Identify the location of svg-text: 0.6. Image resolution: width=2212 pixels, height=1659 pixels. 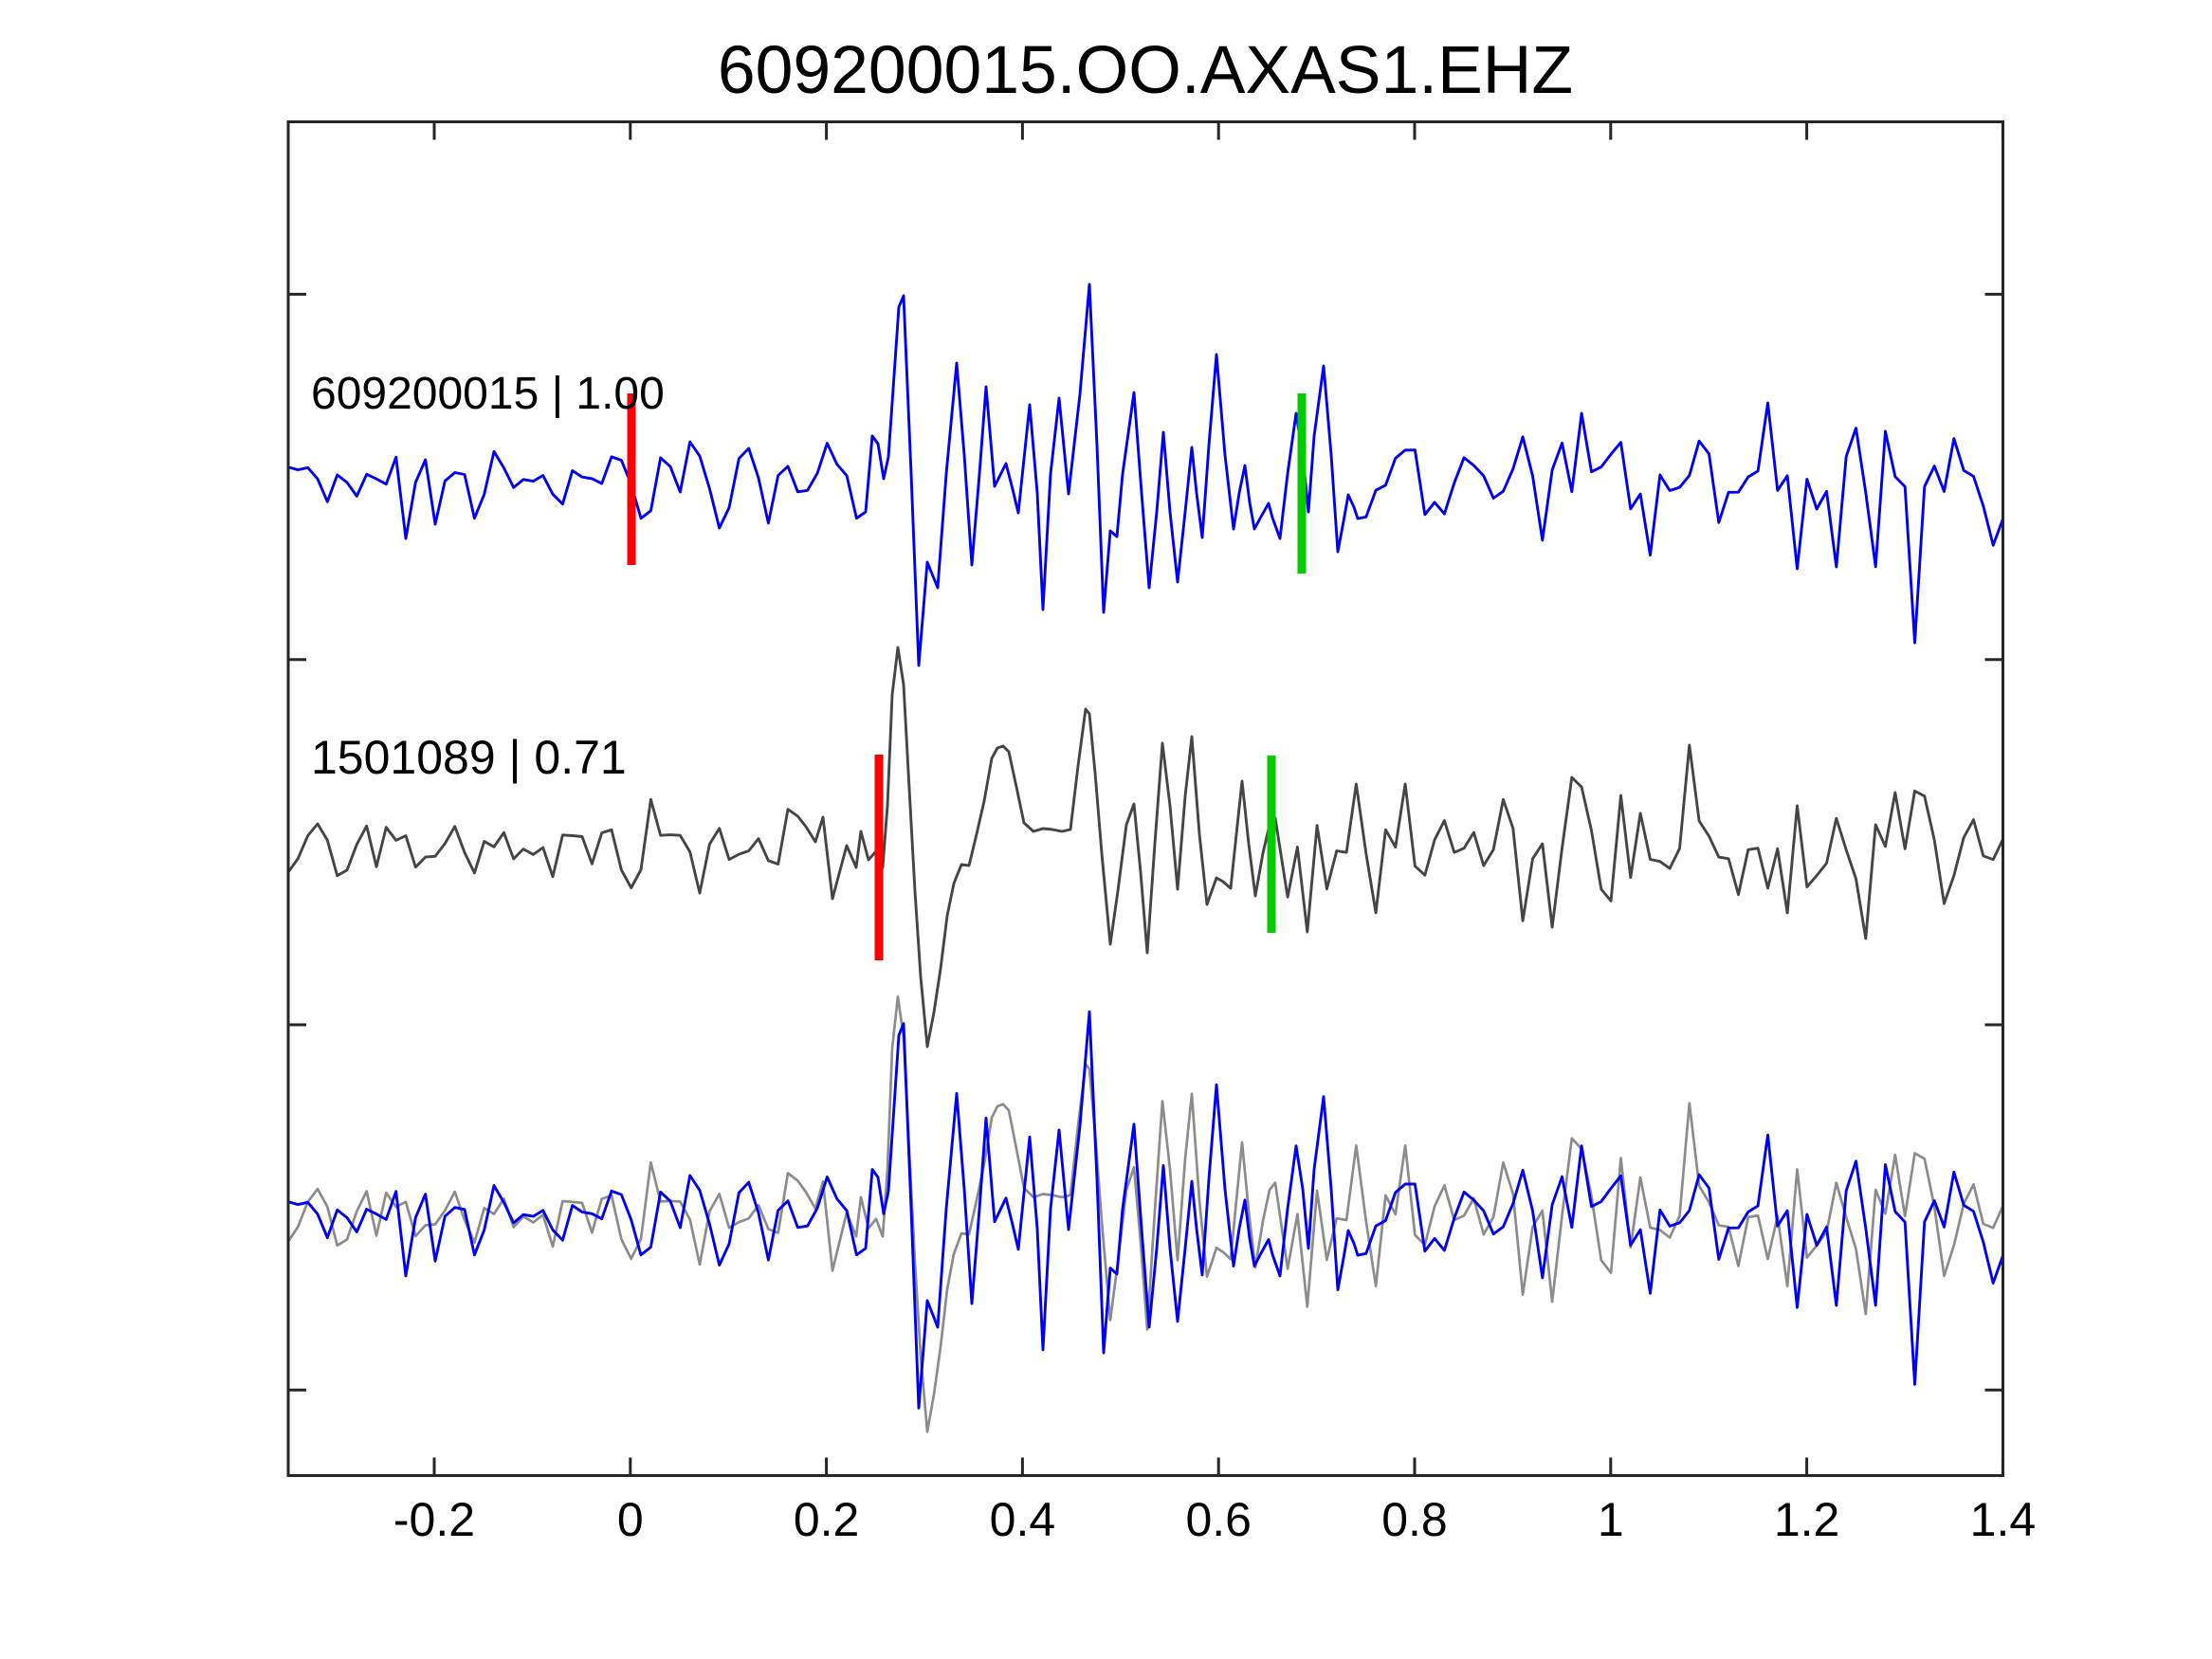
(1218, 1519).